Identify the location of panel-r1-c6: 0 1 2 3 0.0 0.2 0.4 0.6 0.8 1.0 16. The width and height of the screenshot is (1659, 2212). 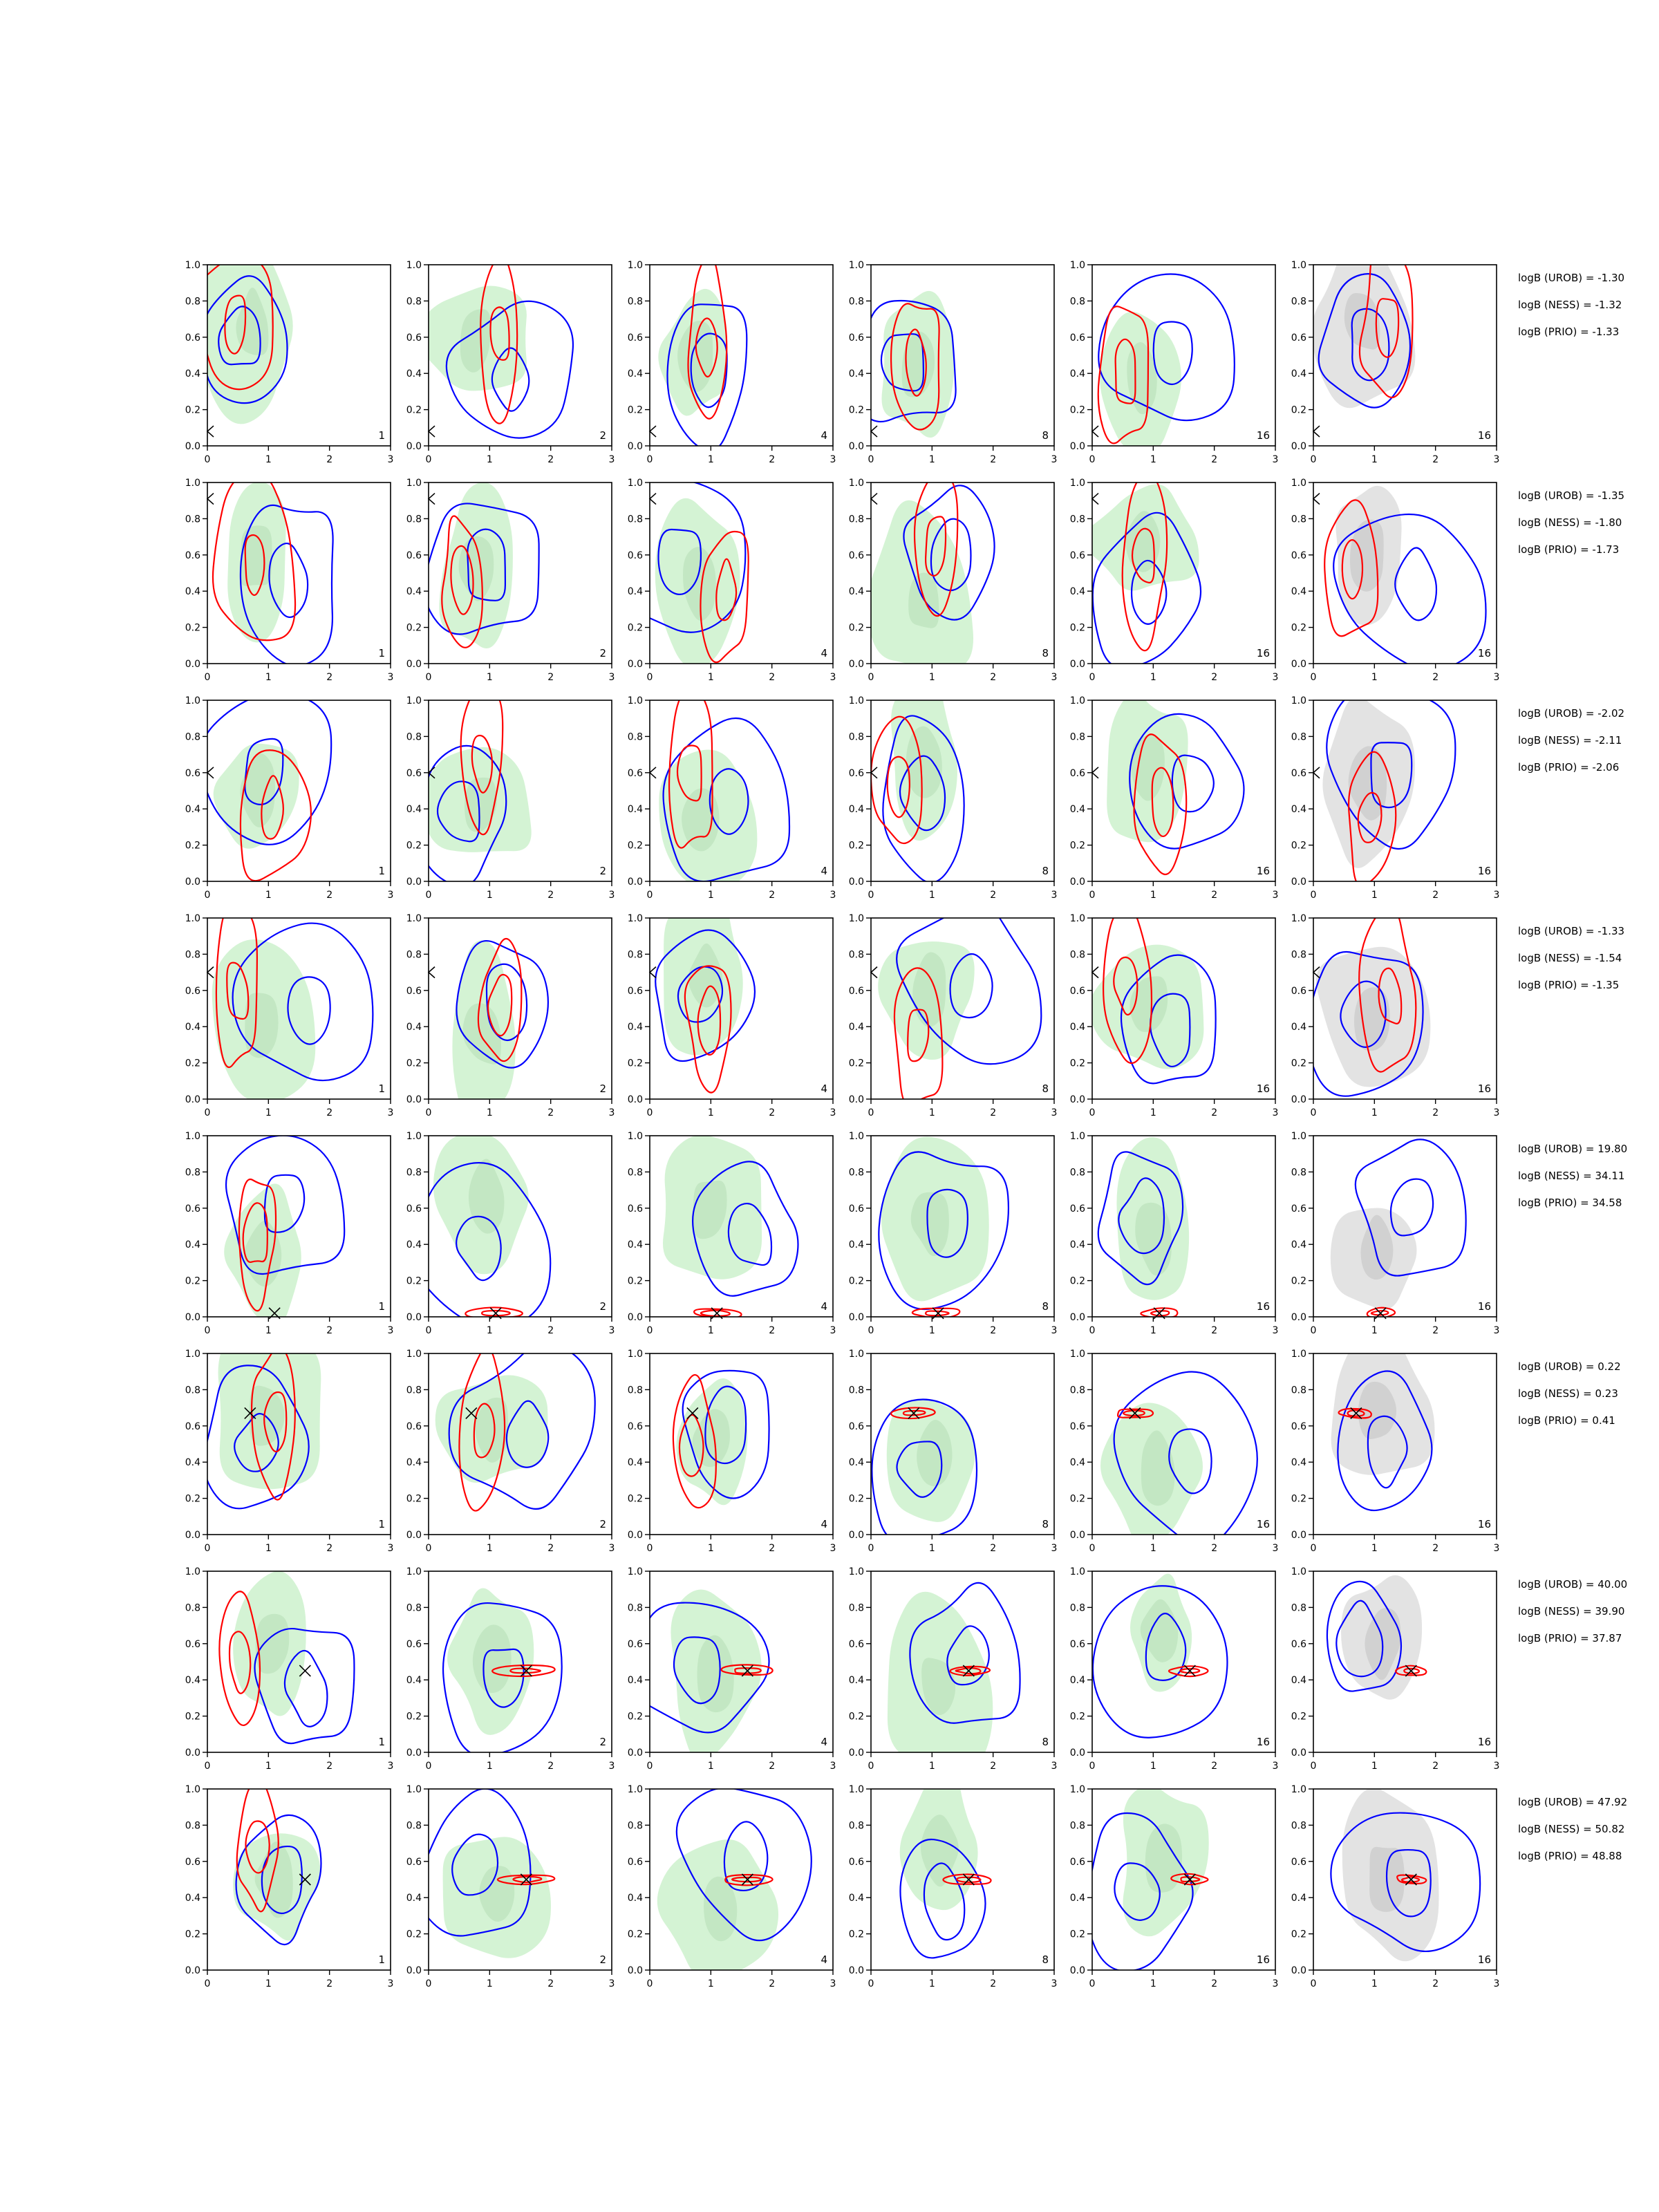
(1395, 363).